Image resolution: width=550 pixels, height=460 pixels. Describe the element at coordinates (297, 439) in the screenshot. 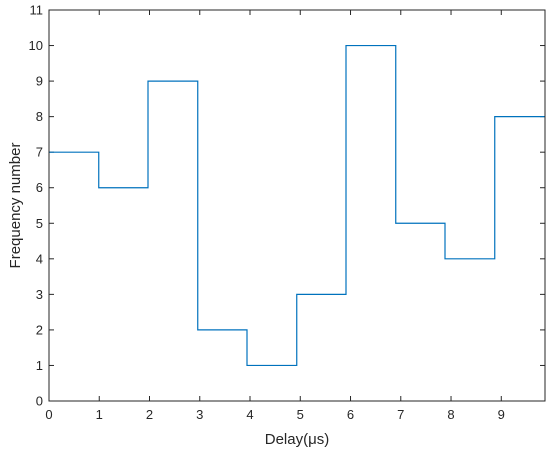

I see `x-axis-label: Delay(μs)` at that location.